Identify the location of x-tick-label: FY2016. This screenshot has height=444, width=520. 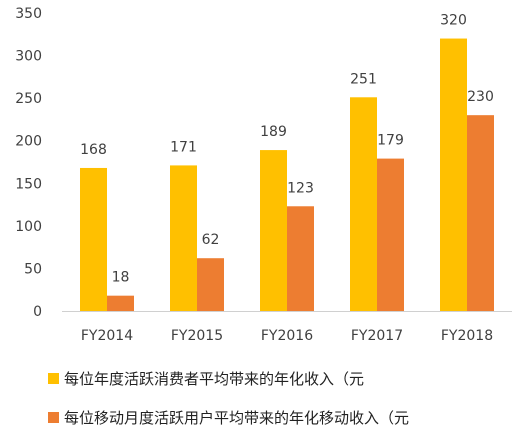
(287, 336).